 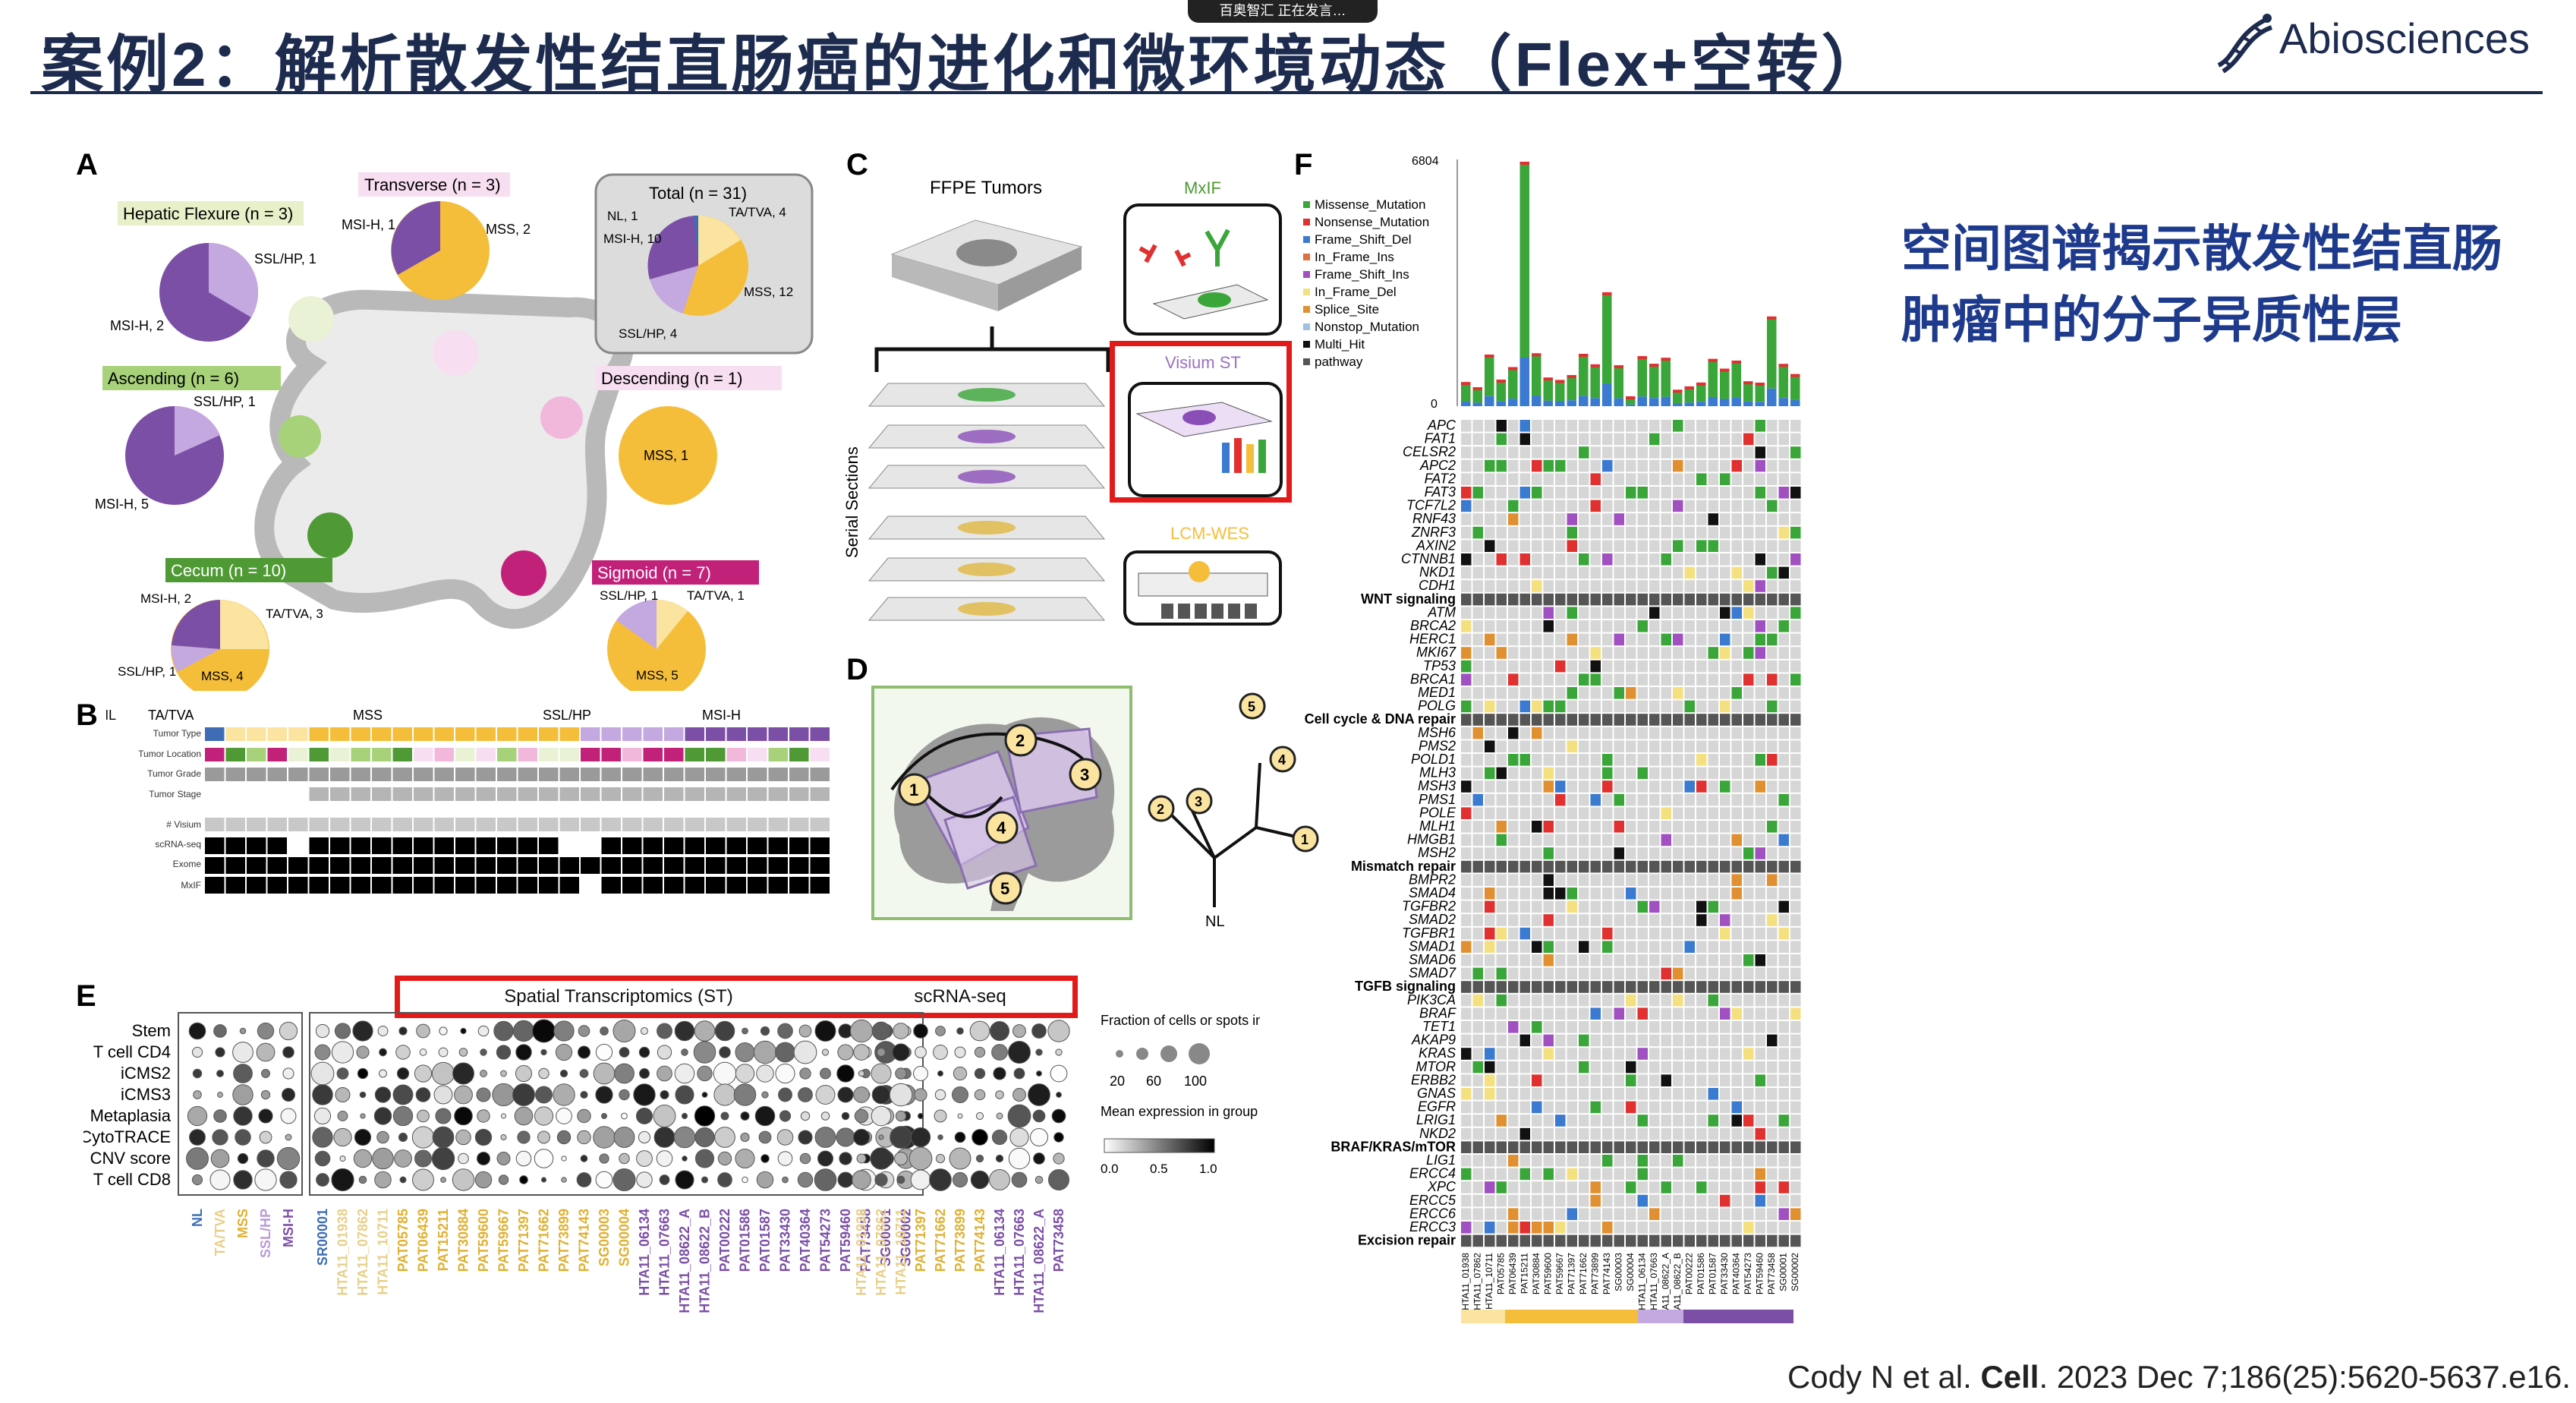 What do you see at coordinates (1437, 852) in the screenshot?
I see `gene-label: MSH2` at bounding box center [1437, 852].